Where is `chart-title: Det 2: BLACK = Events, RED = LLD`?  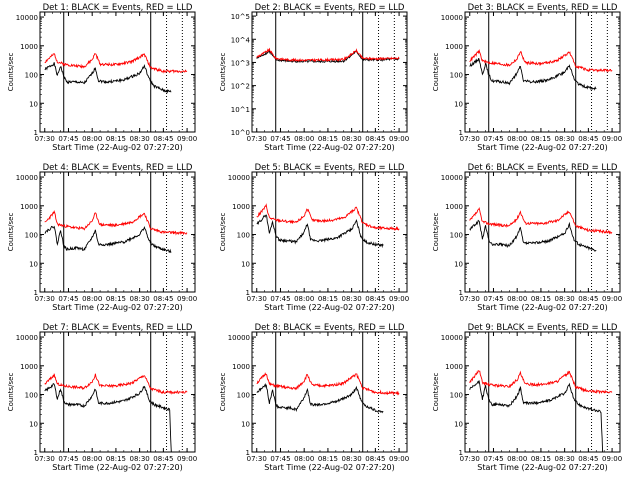
chart-title: Det 2: BLACK = Events, RED = LLD is located at coordinates (330, 8).